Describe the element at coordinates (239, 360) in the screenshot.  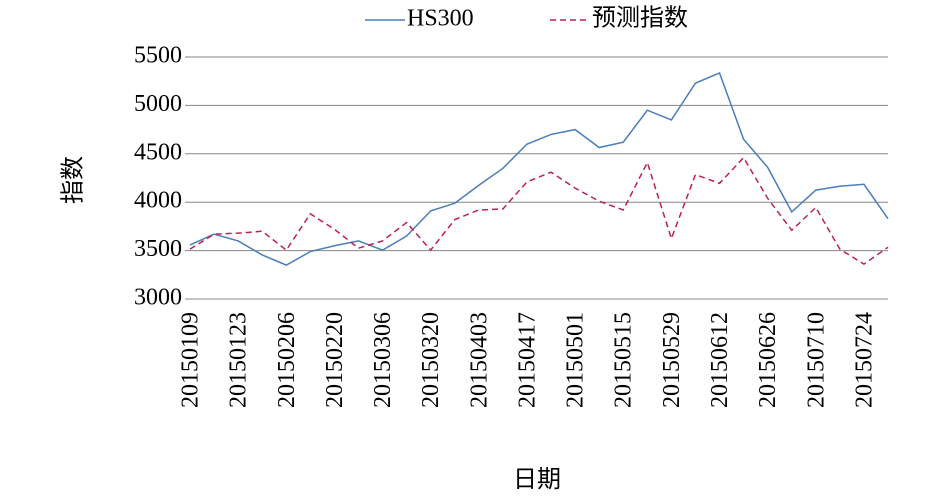
I see `x-tick-label: 20150123` at that location.